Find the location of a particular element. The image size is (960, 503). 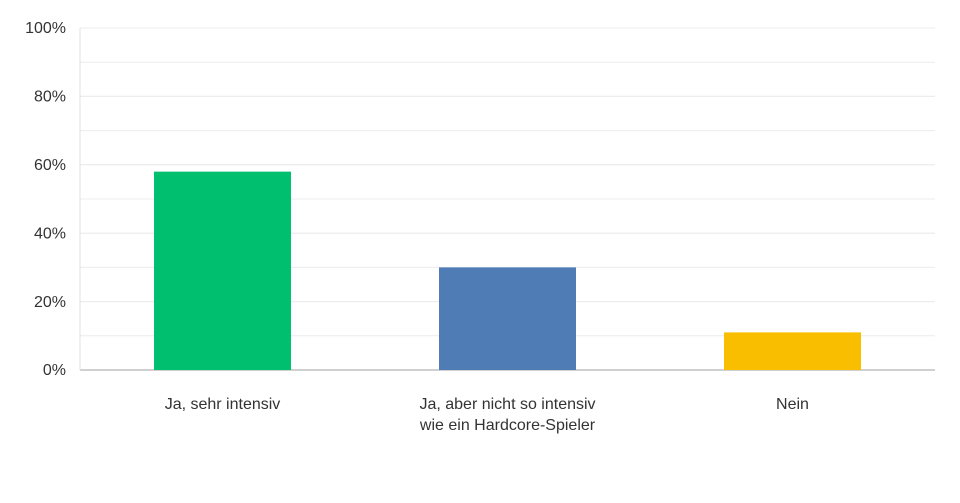

y-tick-label: 40% is located at coordinates (50, 233).